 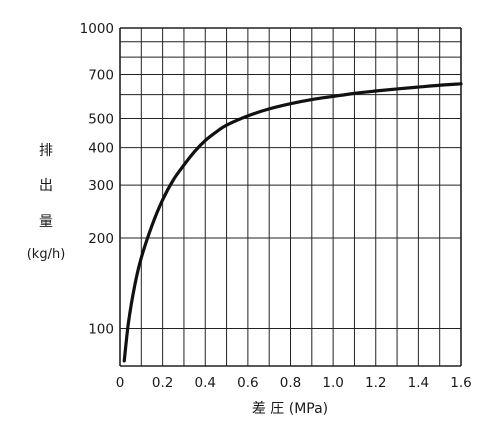 I want to click on y-tick-label: 700, so click(x=101, y=76).